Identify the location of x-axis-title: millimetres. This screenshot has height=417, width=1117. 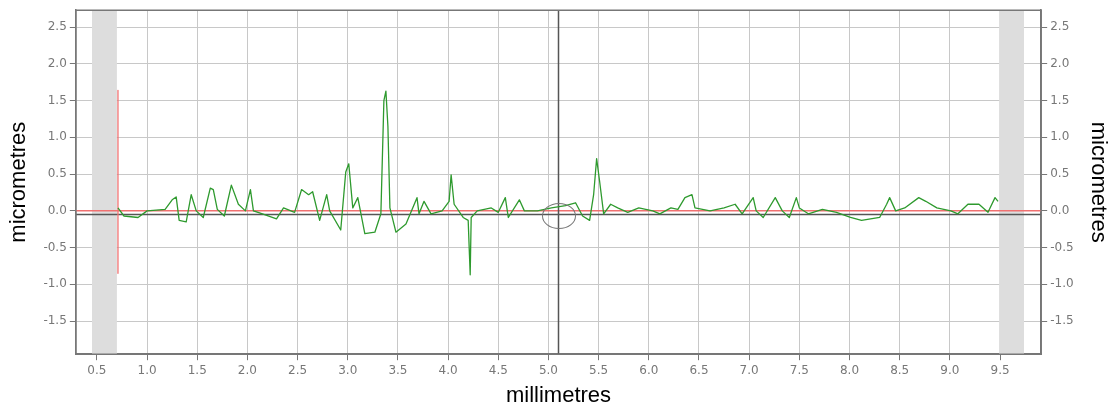
(558, 394).